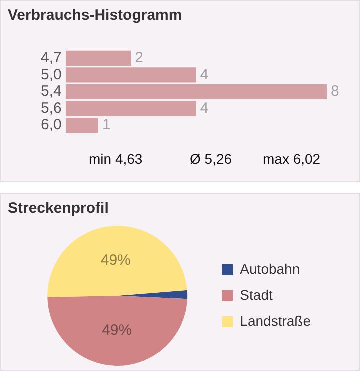 The image size is (361, 371). I want to click on chart-title: Streckenprofil, so click(58, 208).